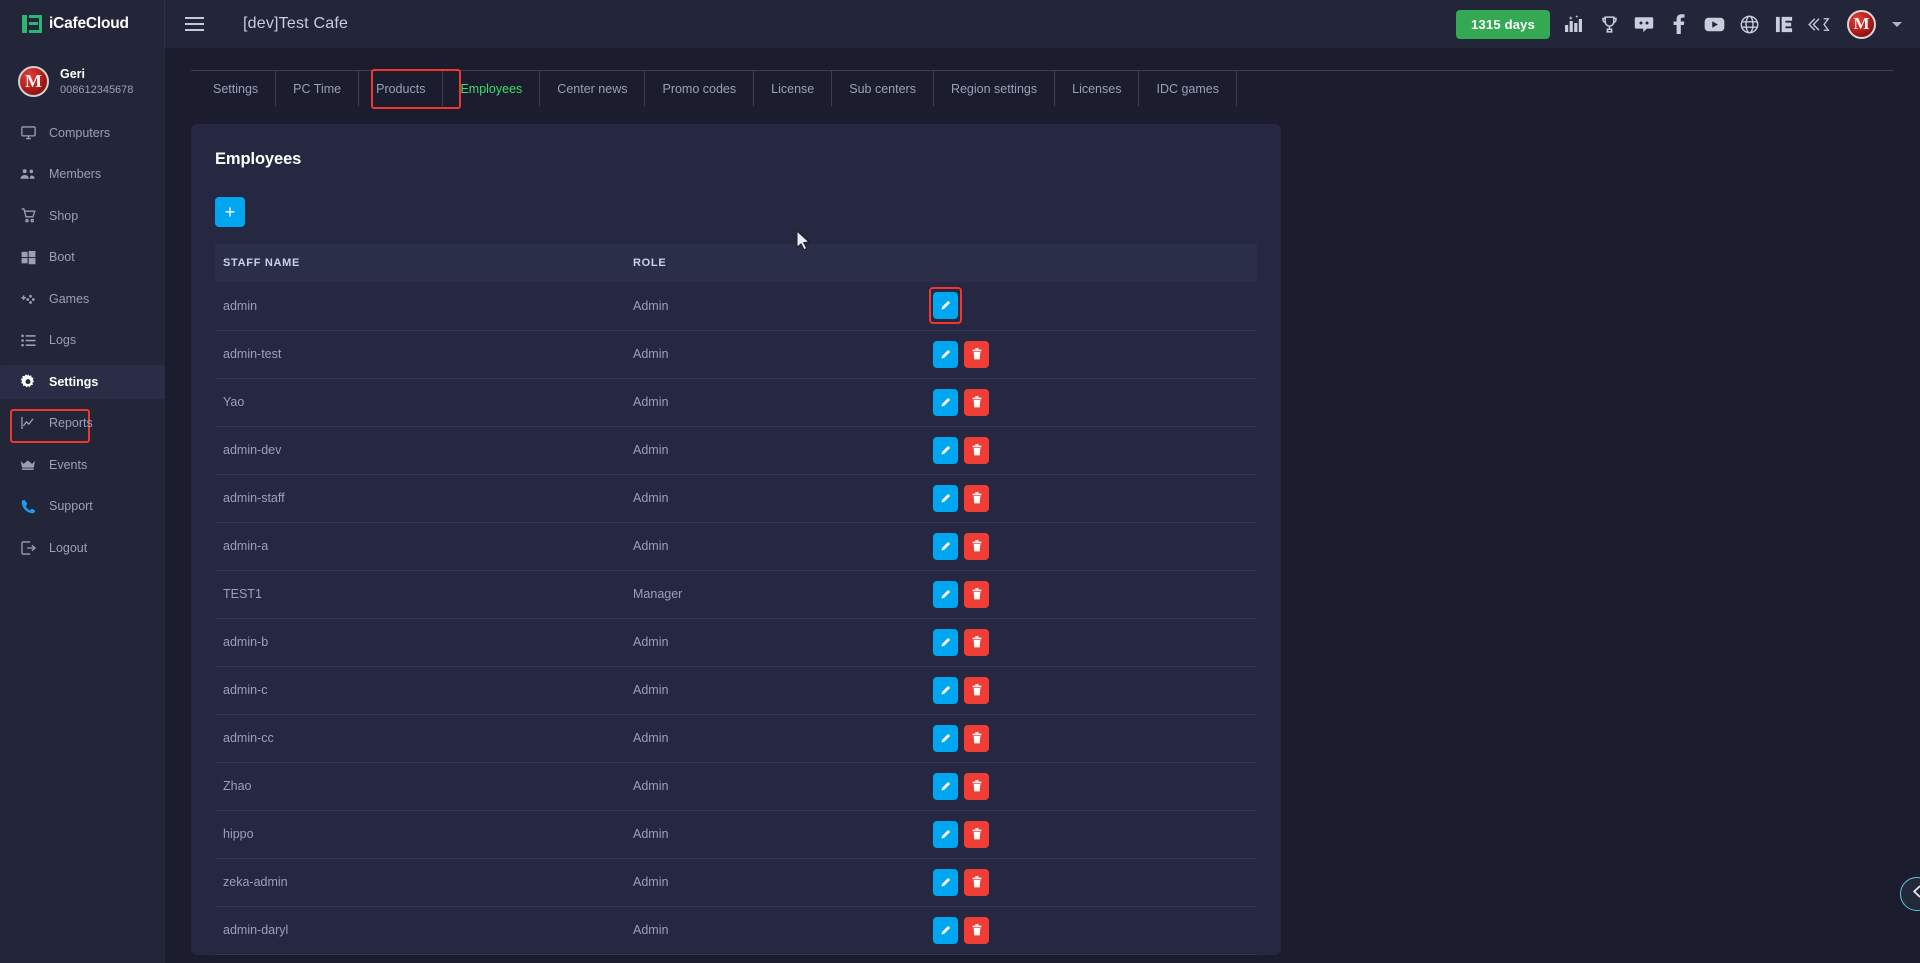 Image resolution: width=1920 pixels, height=963 pixels. I want to click on sidebar-item-events: Events, so click(82, 465).